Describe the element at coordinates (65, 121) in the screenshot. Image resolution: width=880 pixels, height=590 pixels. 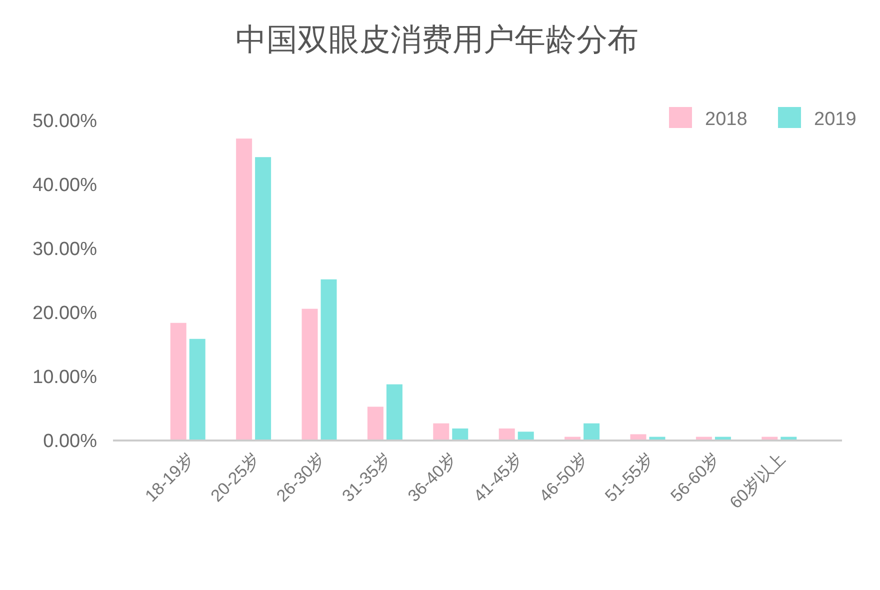
I see `y-tick-label: 50.00%` at that location.